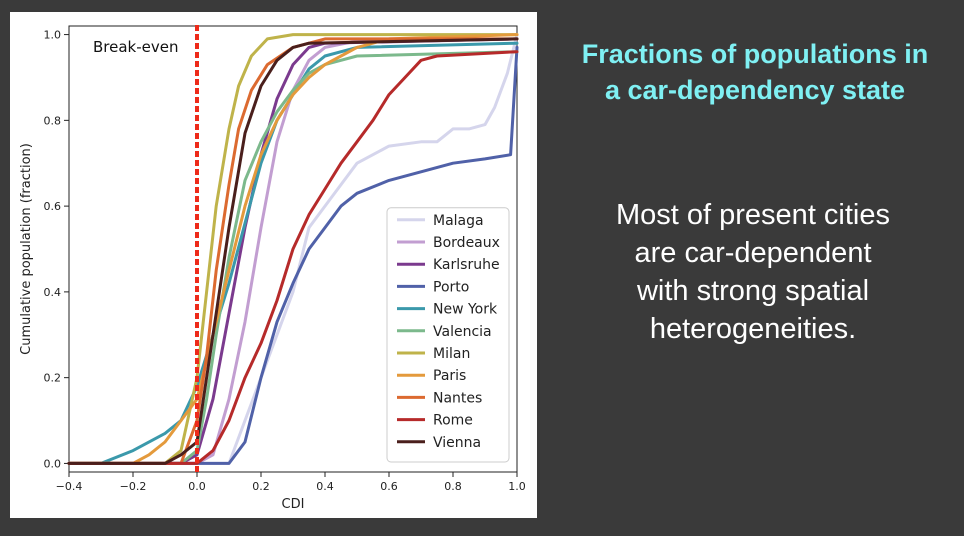 This screenshot has width=964, height=536. What do you see at coordinates (753, 215) in the screenshot?
I see `slide-body-line: Most of present cities` at bounding box center [753, 215].